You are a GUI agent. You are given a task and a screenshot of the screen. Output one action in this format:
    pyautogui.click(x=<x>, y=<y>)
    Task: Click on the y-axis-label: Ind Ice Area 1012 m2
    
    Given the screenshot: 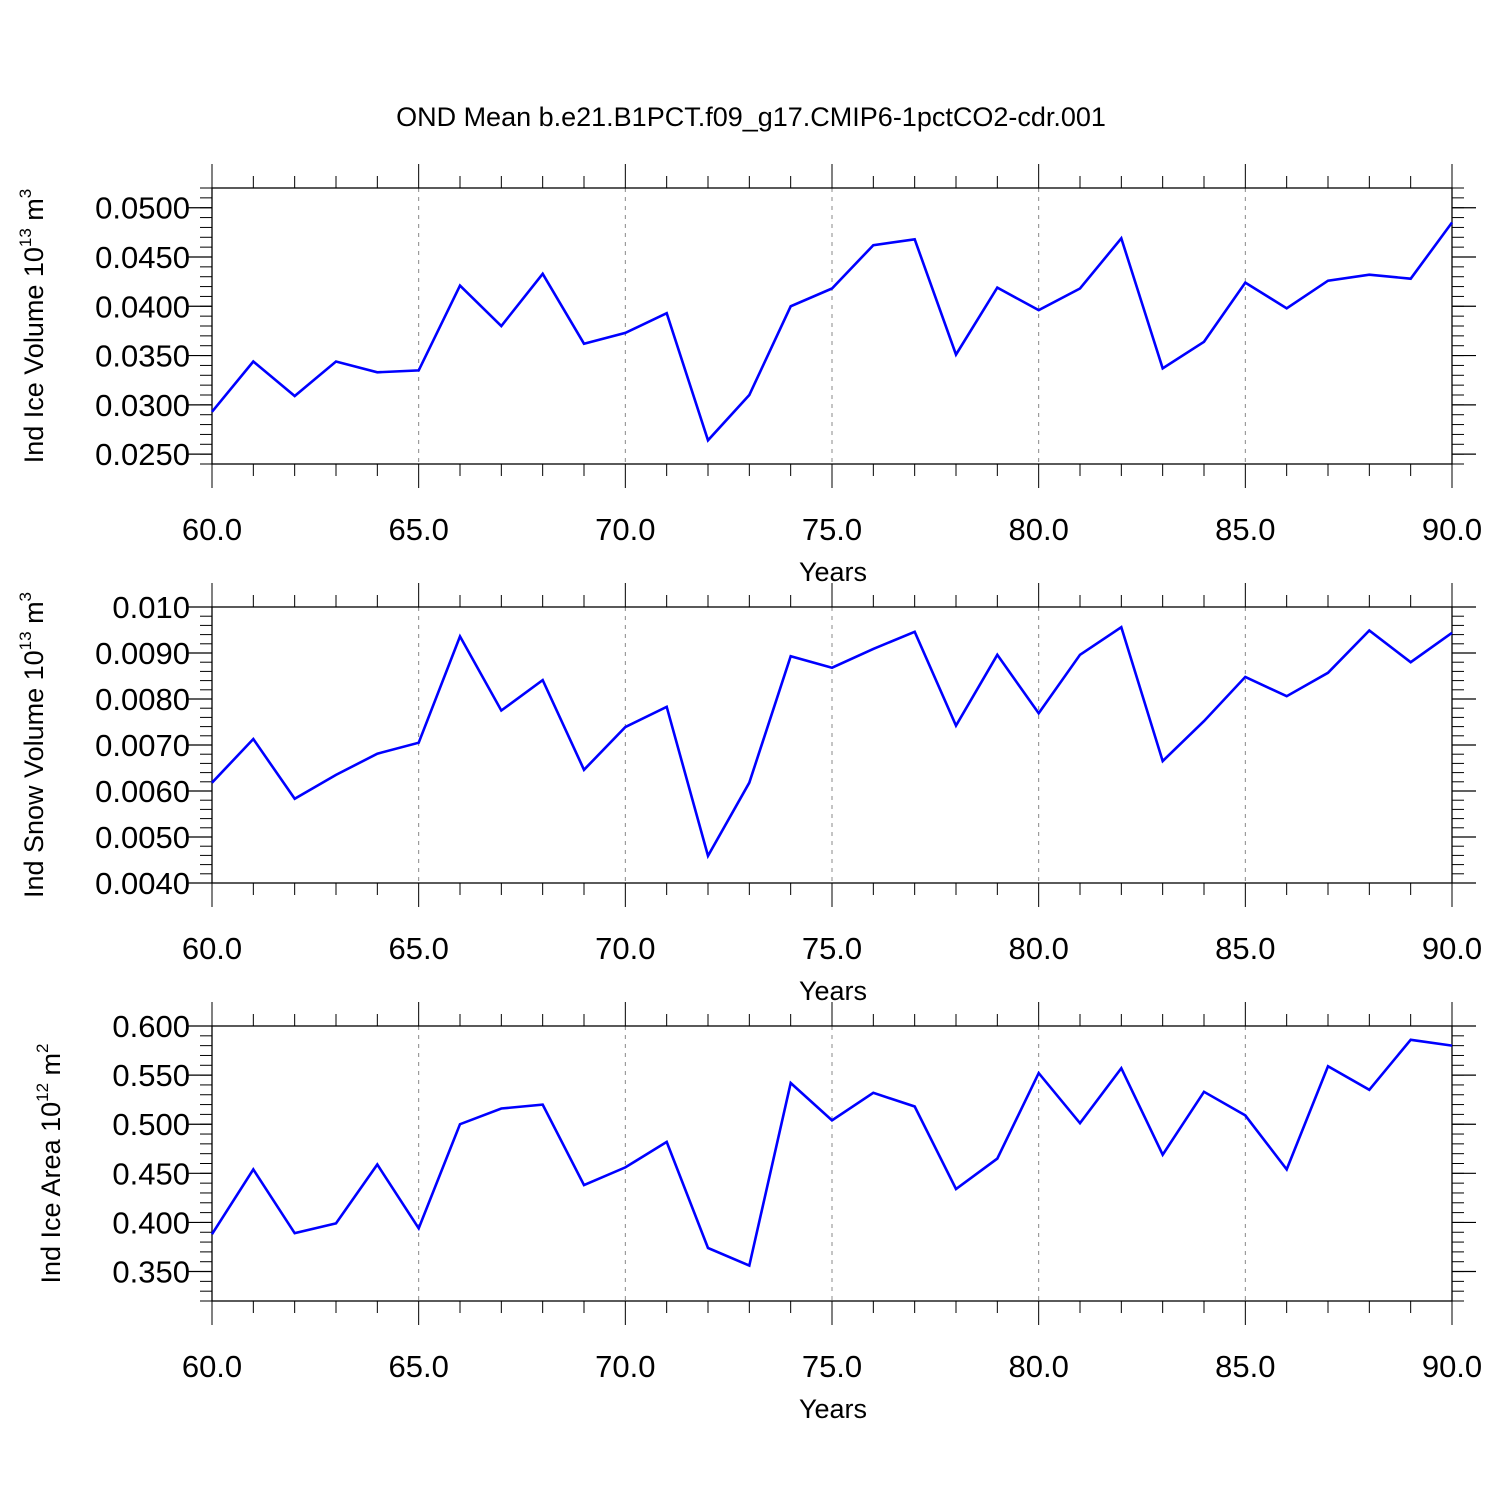 What is the action you would take?
    pyautogui.click(x=49, y=1163)
    